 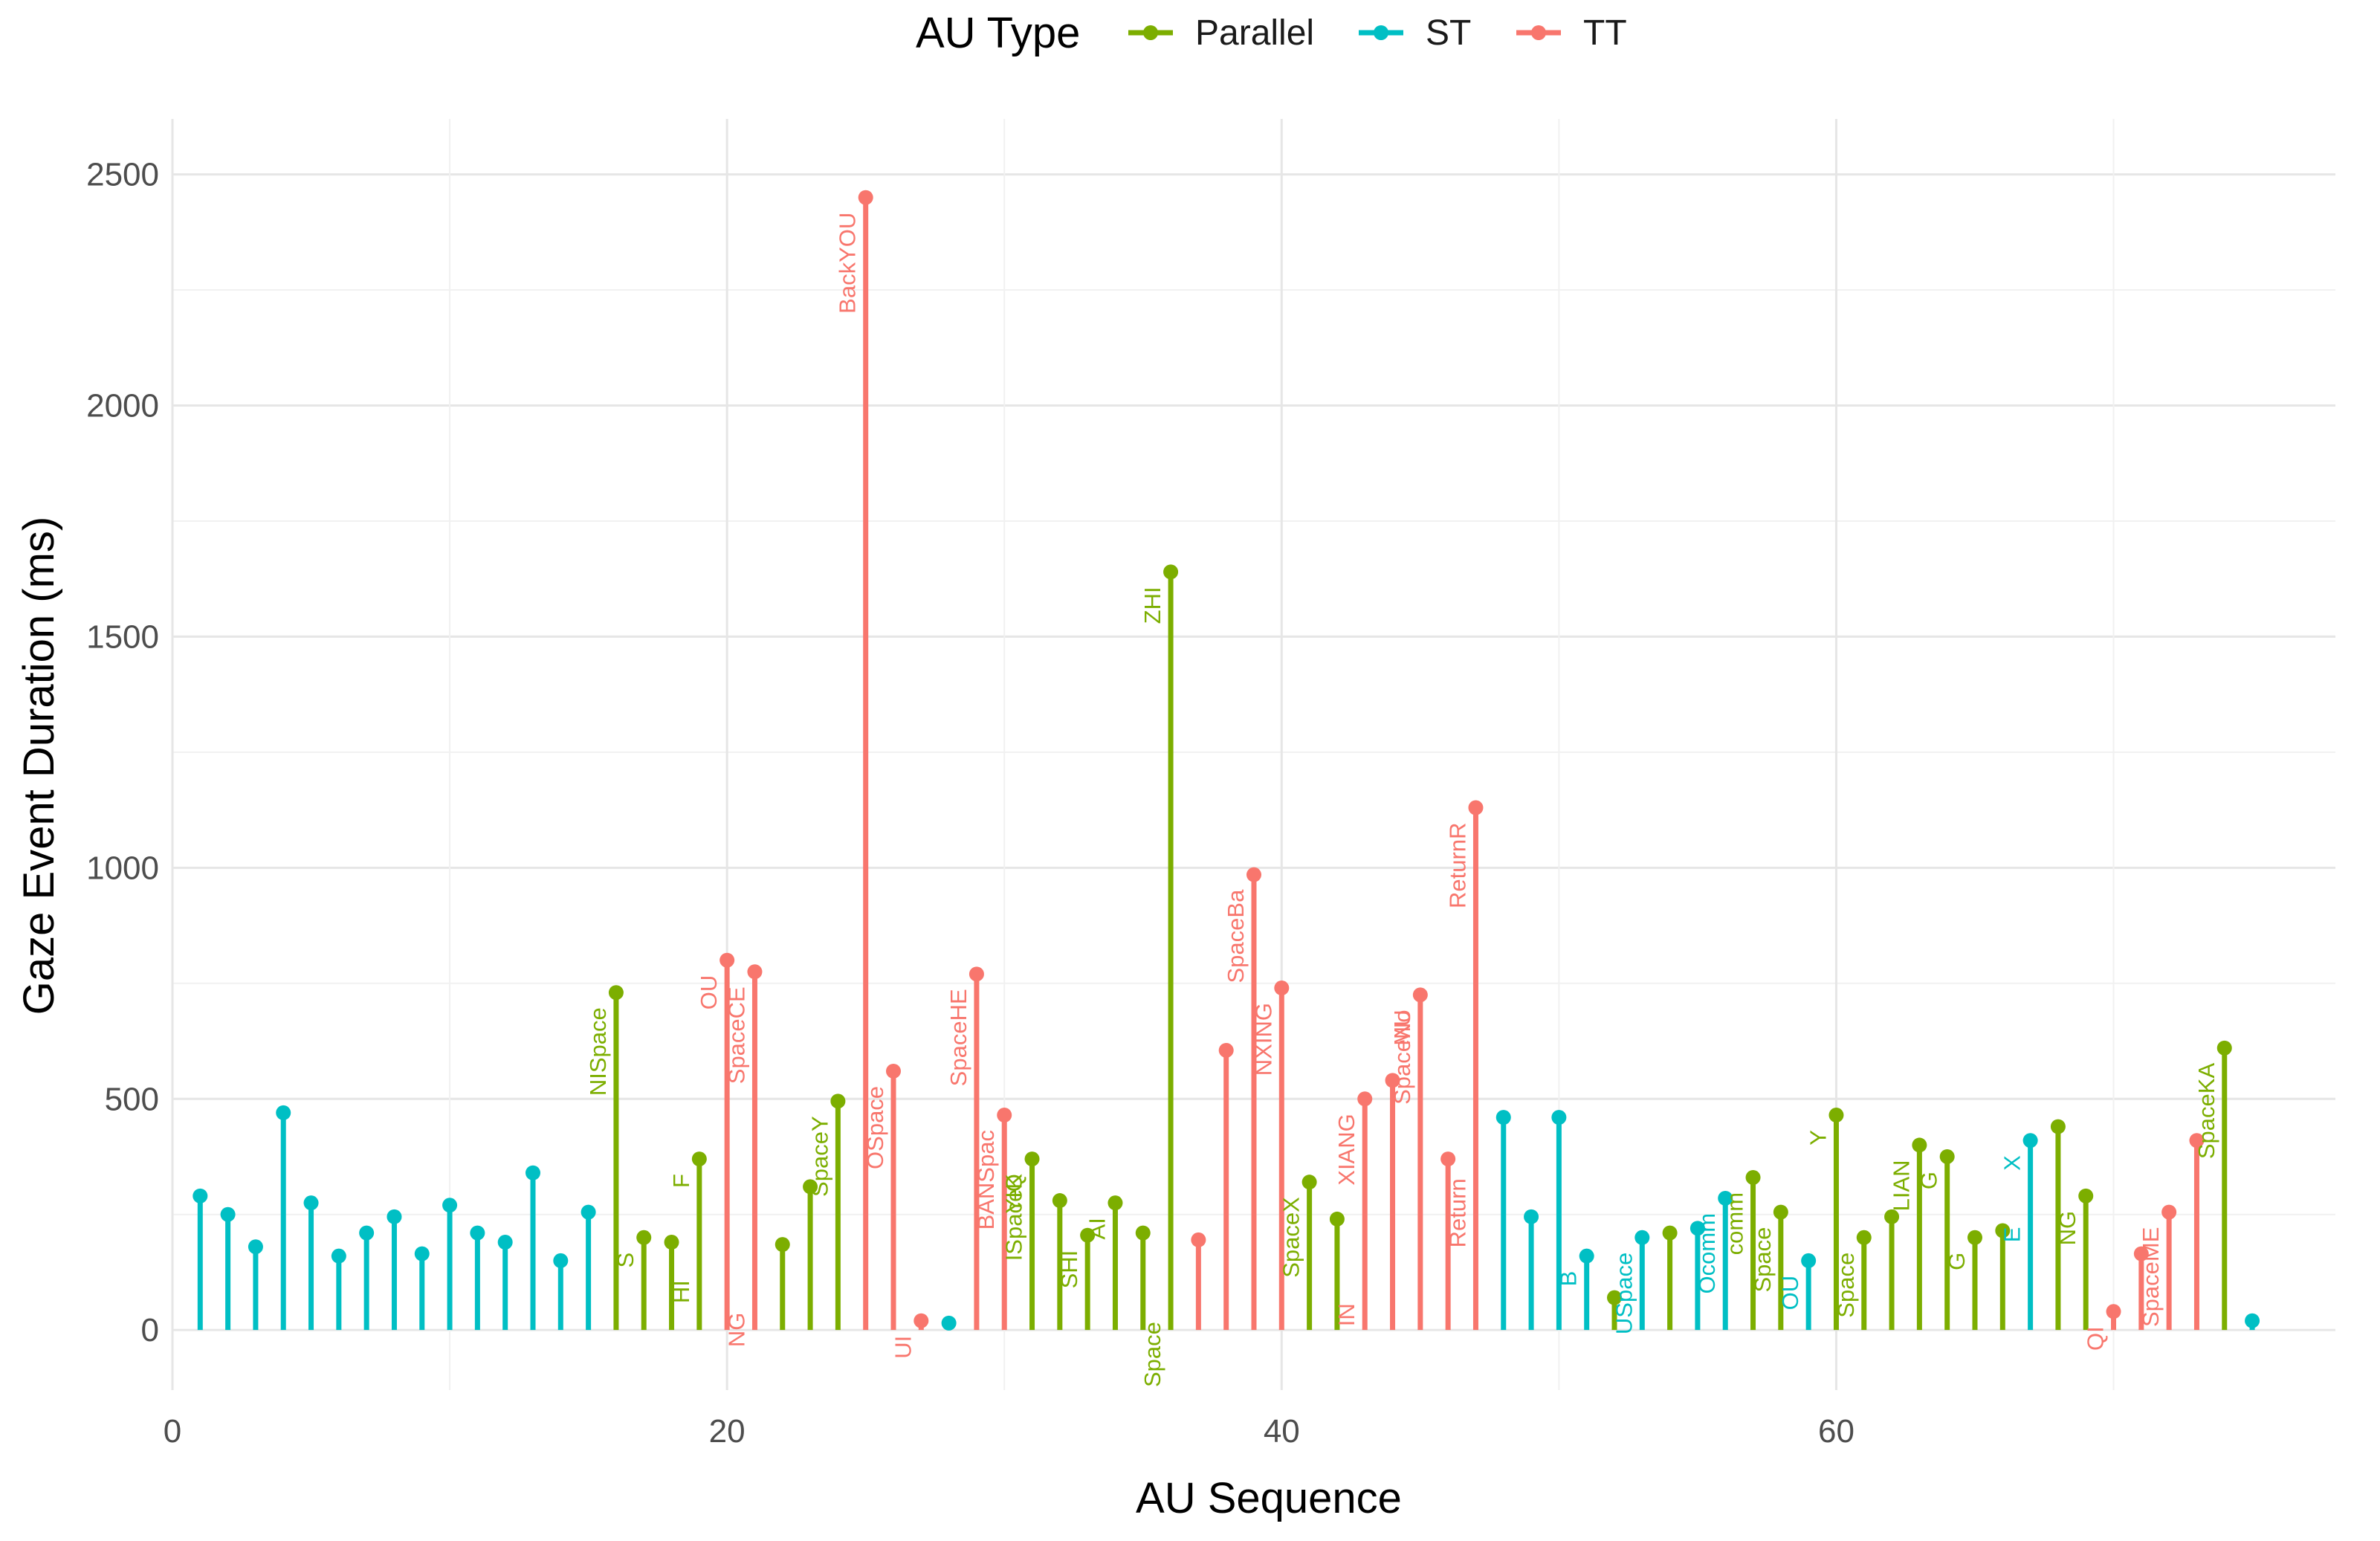 I want to click on x-tick-label: 60, so click(x=1836, y=1431).